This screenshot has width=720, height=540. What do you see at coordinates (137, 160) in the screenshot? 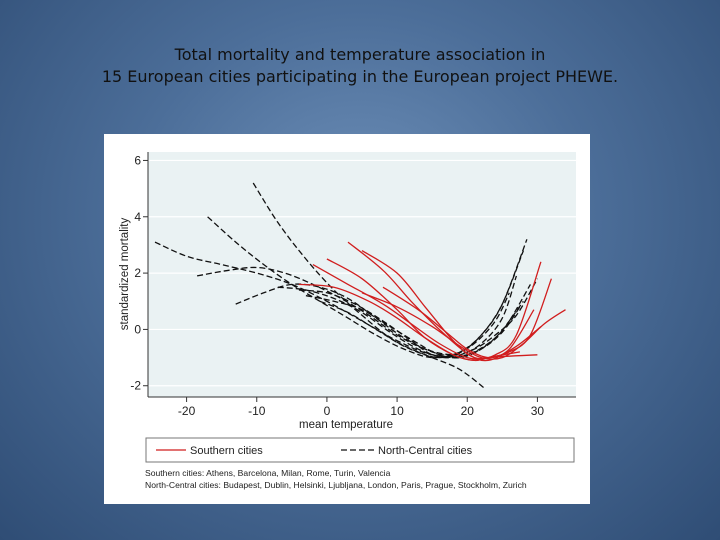
I see `y-tick-label: 6` at bounding box center [137, 160].